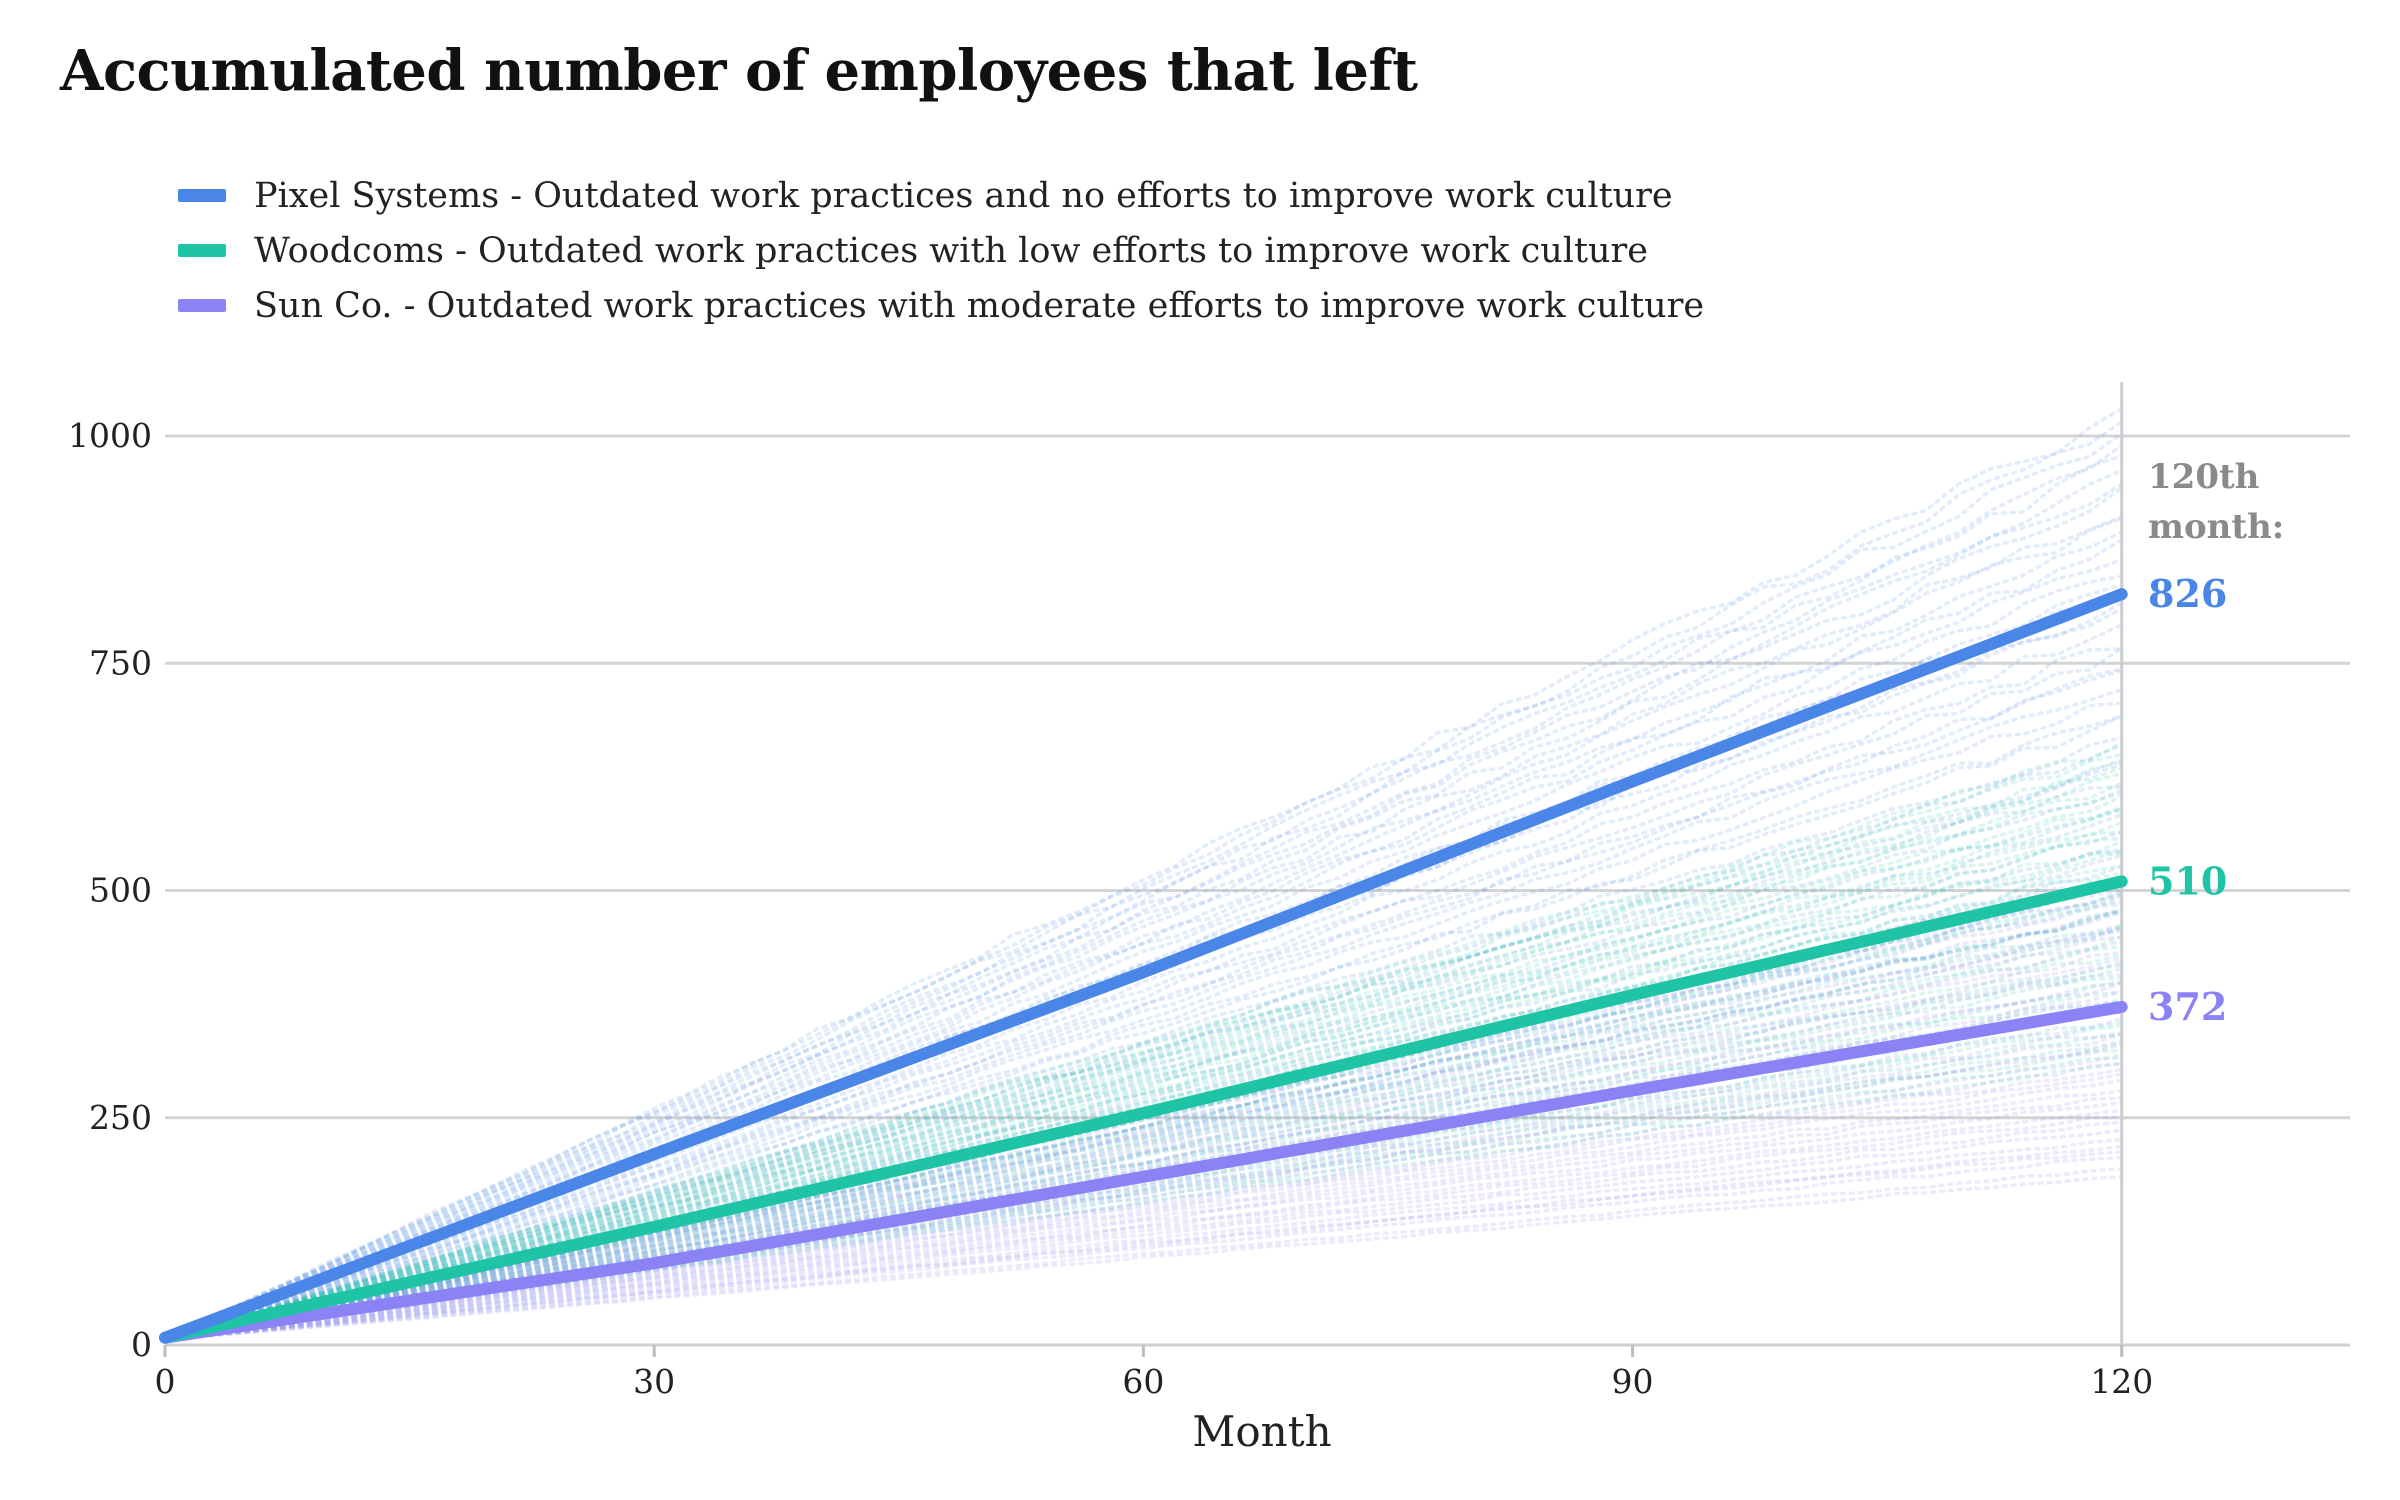  Describe the element at coordinates (120, 890) in the screenshot. I see `y-tick-label-500: 500` at that location.